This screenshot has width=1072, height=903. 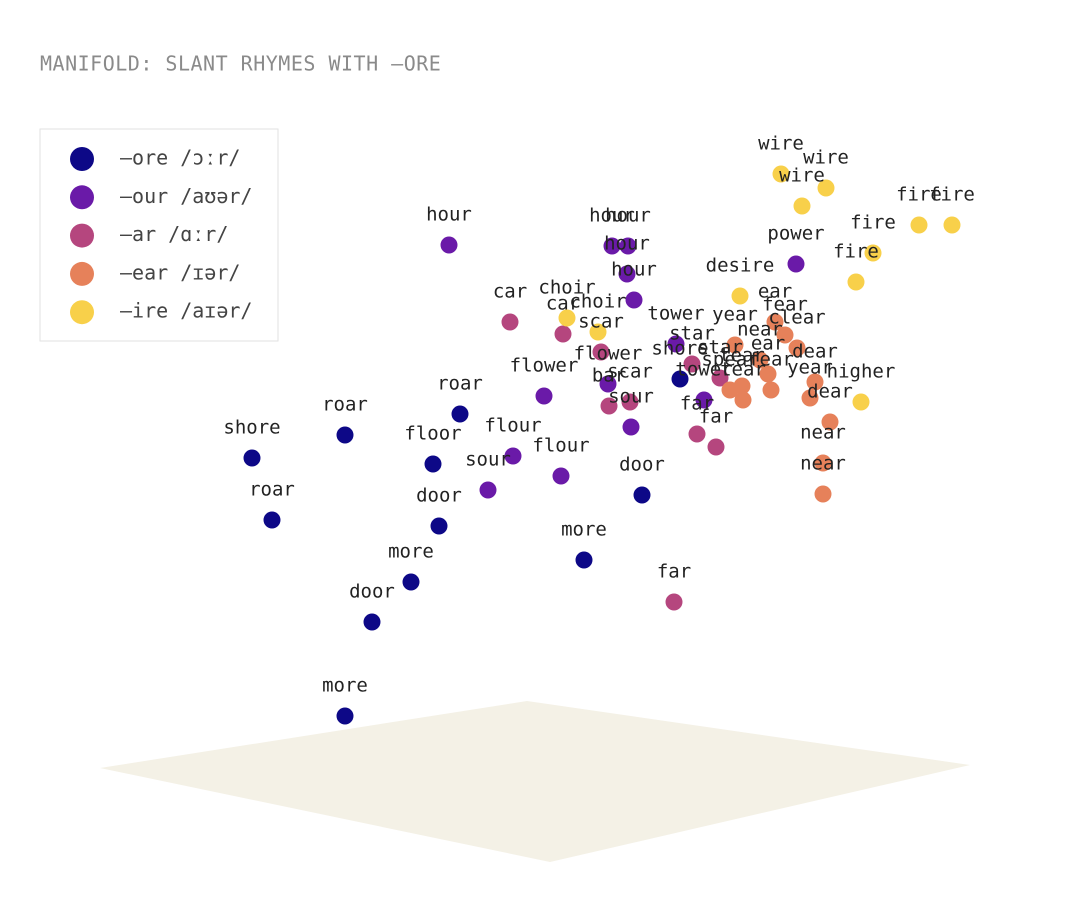 What do you see at coordinates (488, 460) in the screenshot?
I see `point-label: sour` at bounding box center [488, 460].